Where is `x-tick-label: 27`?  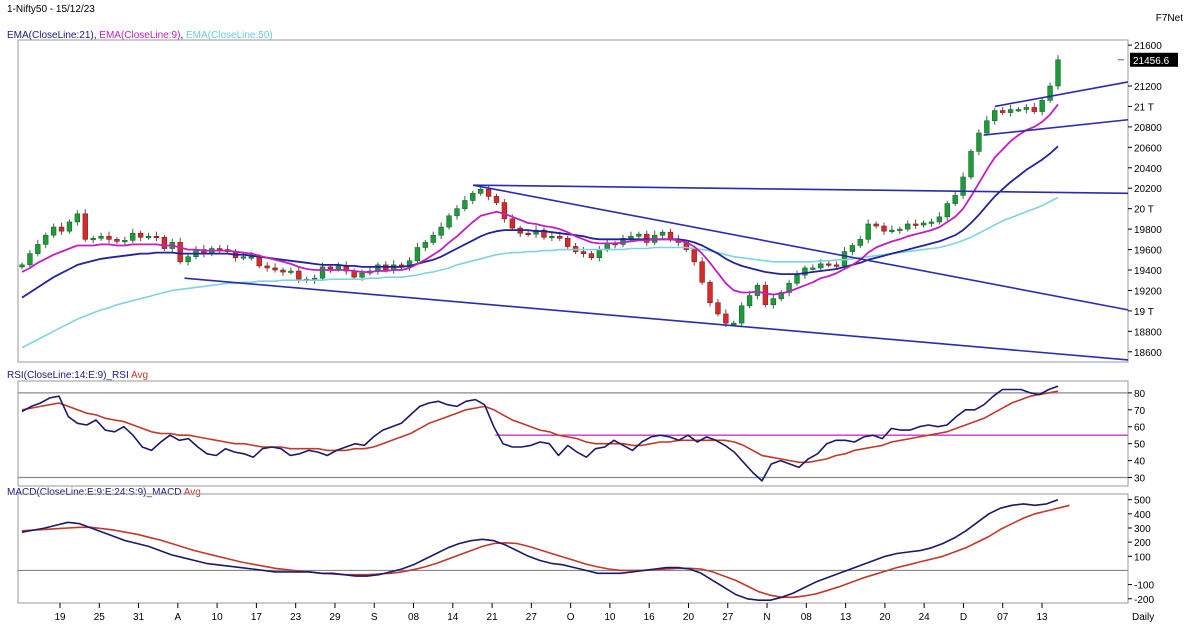
x-tick-label: 27 is located at coordinates (728, 617).